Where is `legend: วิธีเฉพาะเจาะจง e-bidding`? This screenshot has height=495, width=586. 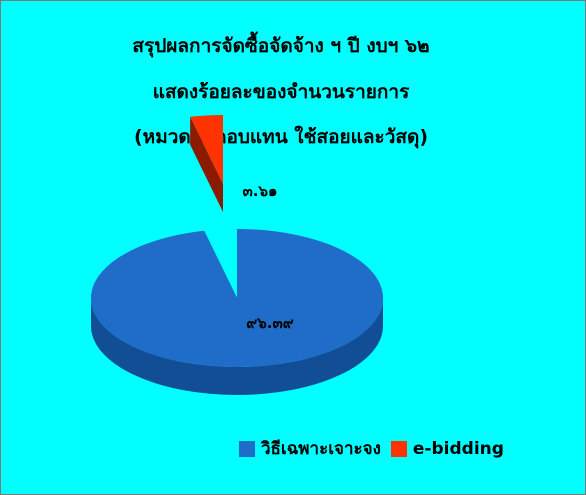 legend: วิธีเฉพาะเจาะจง e-bidding is located at coordinates (371, 448).